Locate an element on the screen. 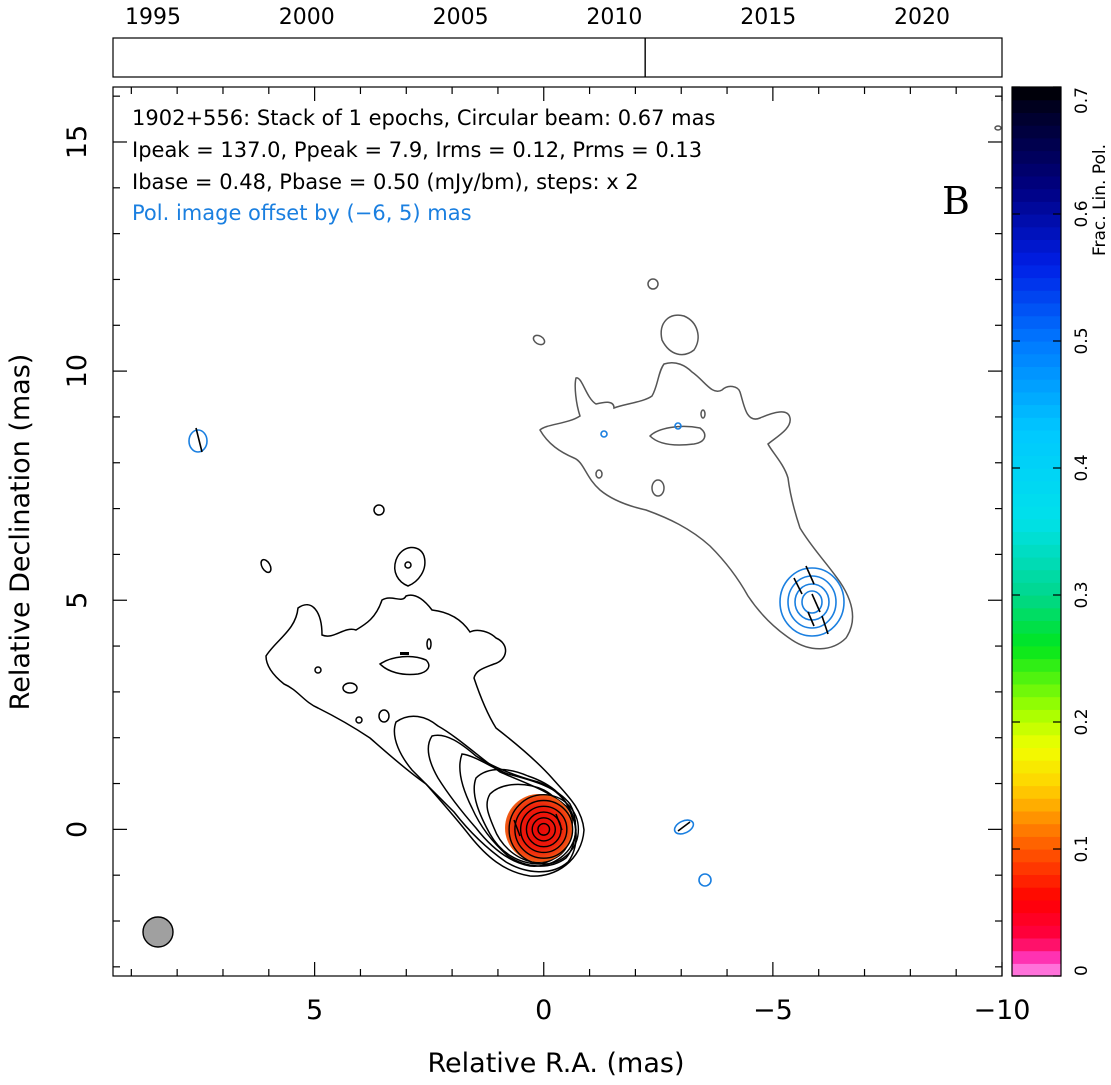 This screenshot has width=1111, height=1085. colorbar-frame is located at coordinates (1036, 531).